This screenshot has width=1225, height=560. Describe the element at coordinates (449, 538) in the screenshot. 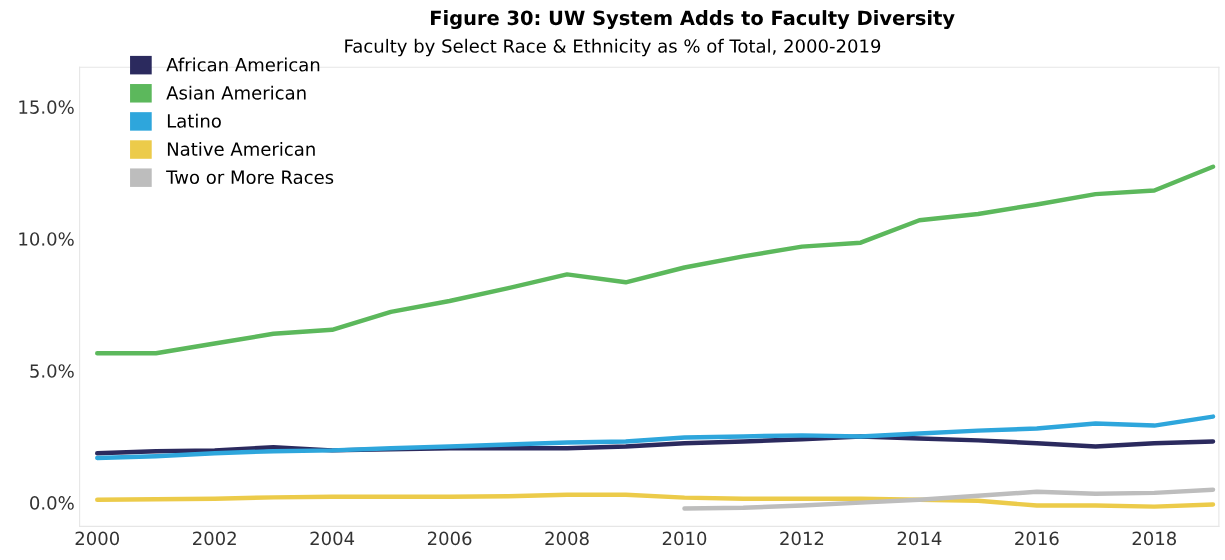

I see `x-tick-label: 2006` at that location.